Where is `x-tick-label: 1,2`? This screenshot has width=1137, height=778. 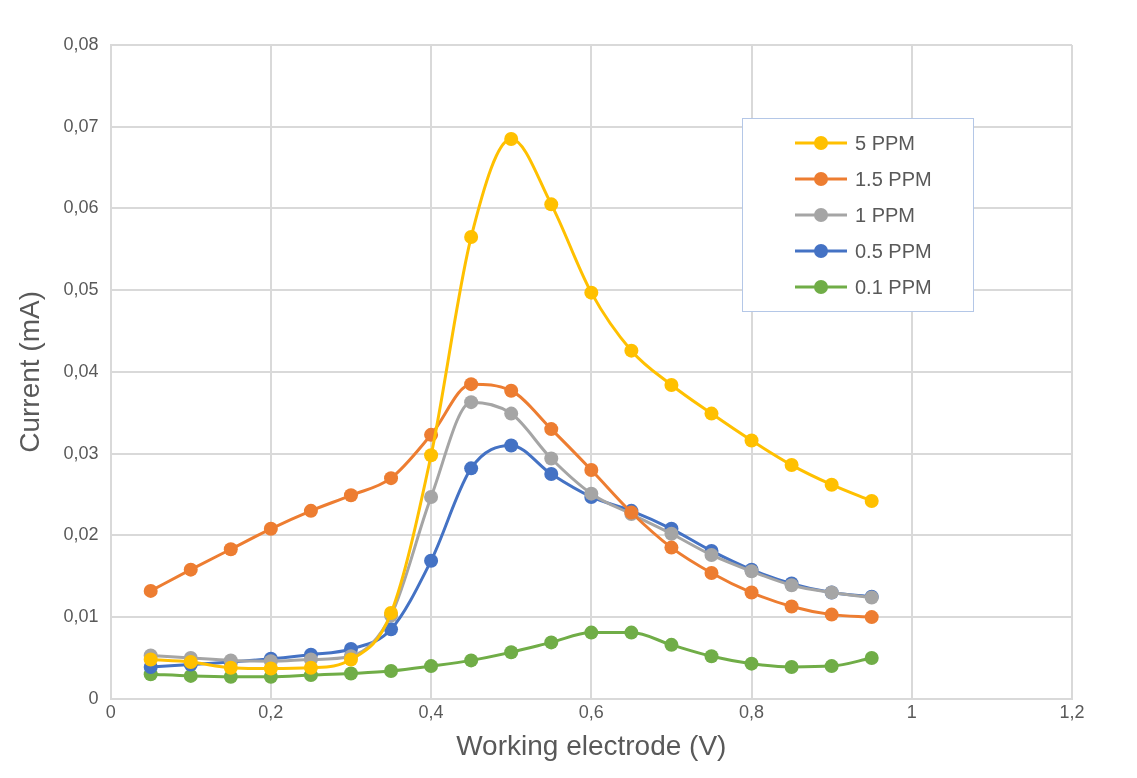 x-tick-label: 1,2 is located at coordinates (1072, 711).